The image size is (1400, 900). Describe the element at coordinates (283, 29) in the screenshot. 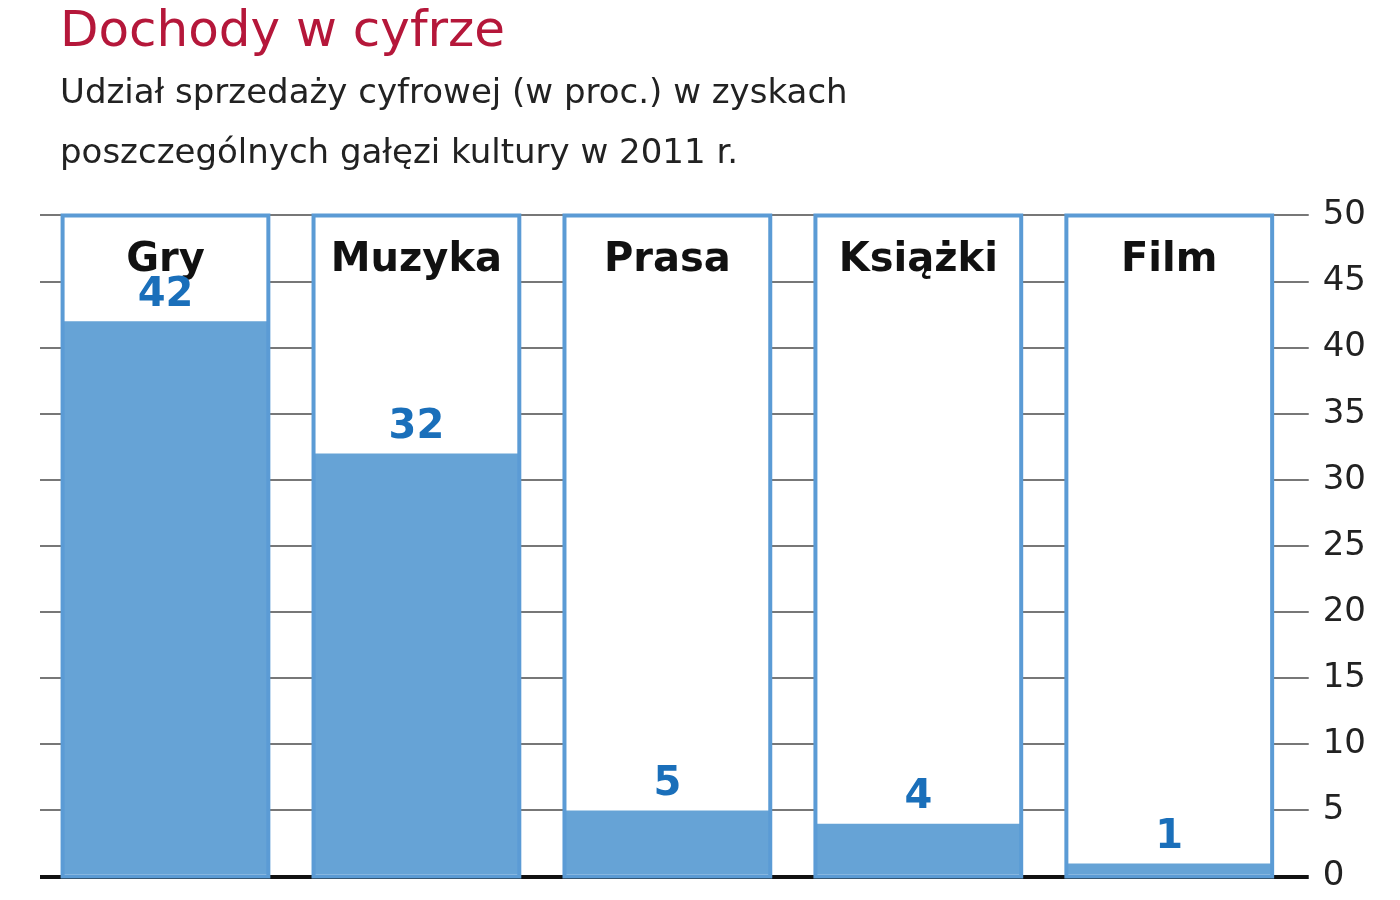

I see `chart-title: Dochody w cyfrze` at that location.